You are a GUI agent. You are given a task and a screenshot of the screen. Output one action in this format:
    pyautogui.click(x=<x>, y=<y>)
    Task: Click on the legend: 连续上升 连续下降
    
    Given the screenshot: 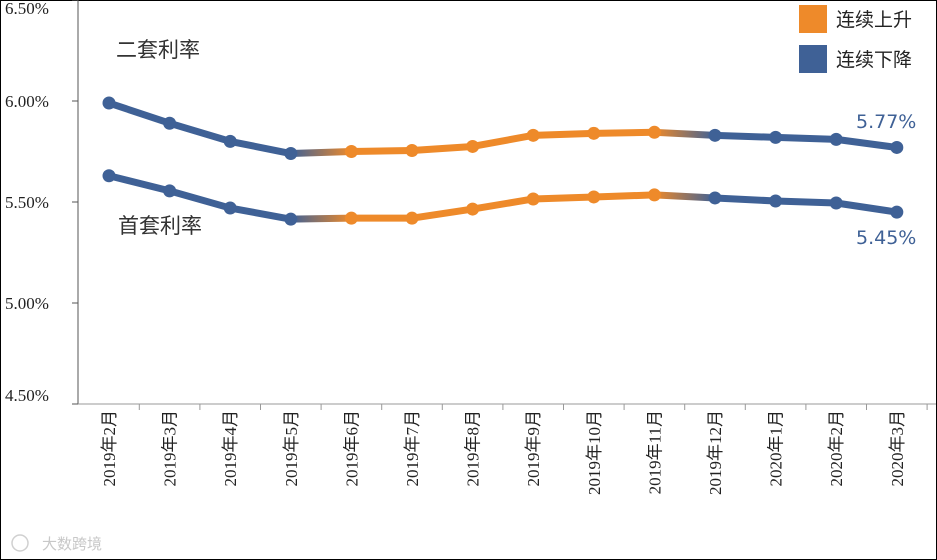 What is the action you would take?
    pyautogui.click(x=855, y=39)
    